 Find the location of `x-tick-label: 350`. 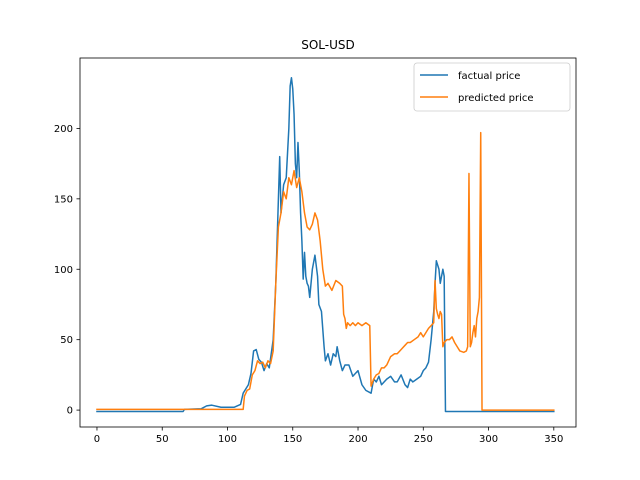

x-tick-label: 350 is located at coordinates (553, 439).